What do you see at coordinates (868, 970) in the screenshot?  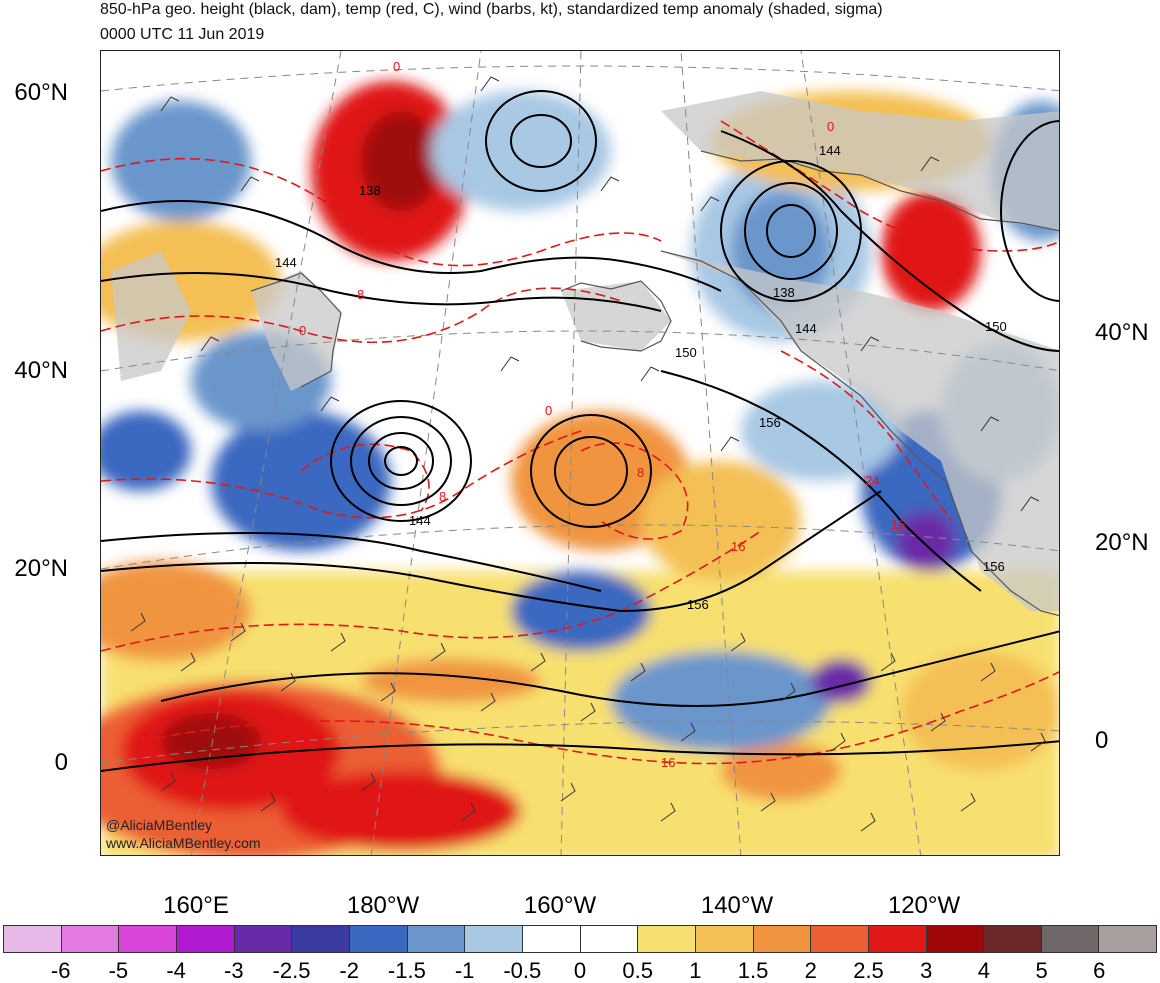 I see `colorbar-label: 2.5` at bounding box center [868, 970].